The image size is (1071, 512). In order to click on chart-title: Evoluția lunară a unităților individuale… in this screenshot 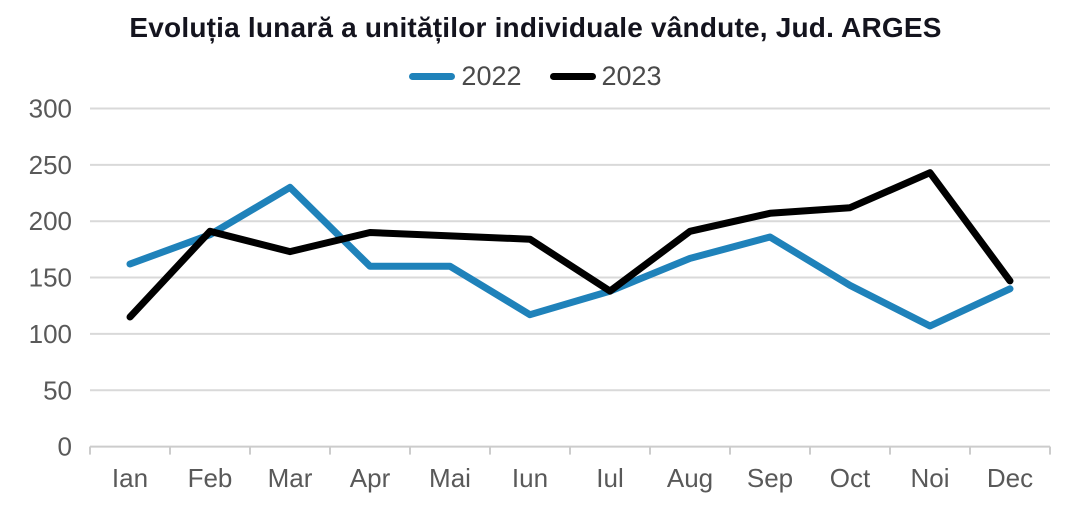, I will do `click(535, 27)`.